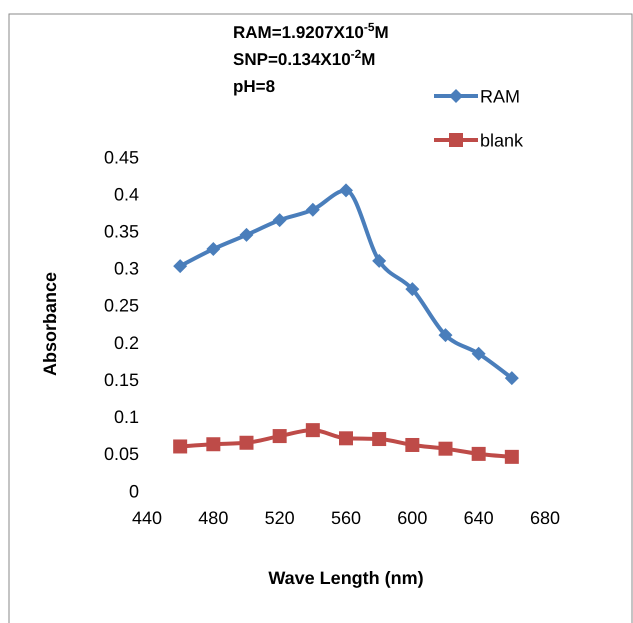  I want to click on x-tick-label: 560, so click(346, 518).